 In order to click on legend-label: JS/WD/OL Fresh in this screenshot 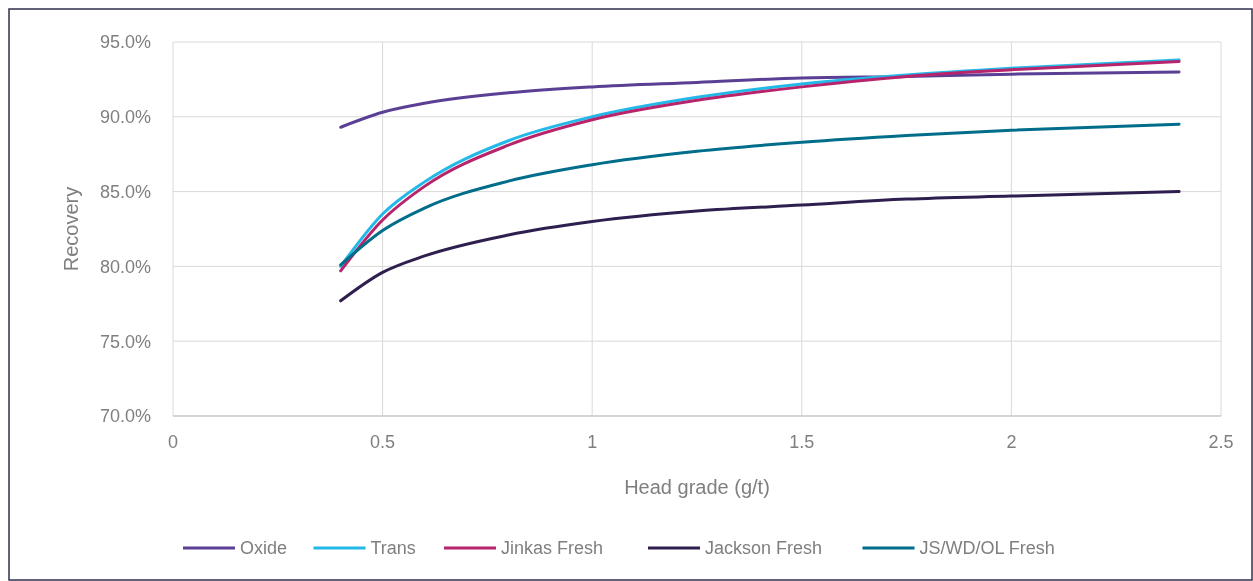, I will do `click(987, 548)`.